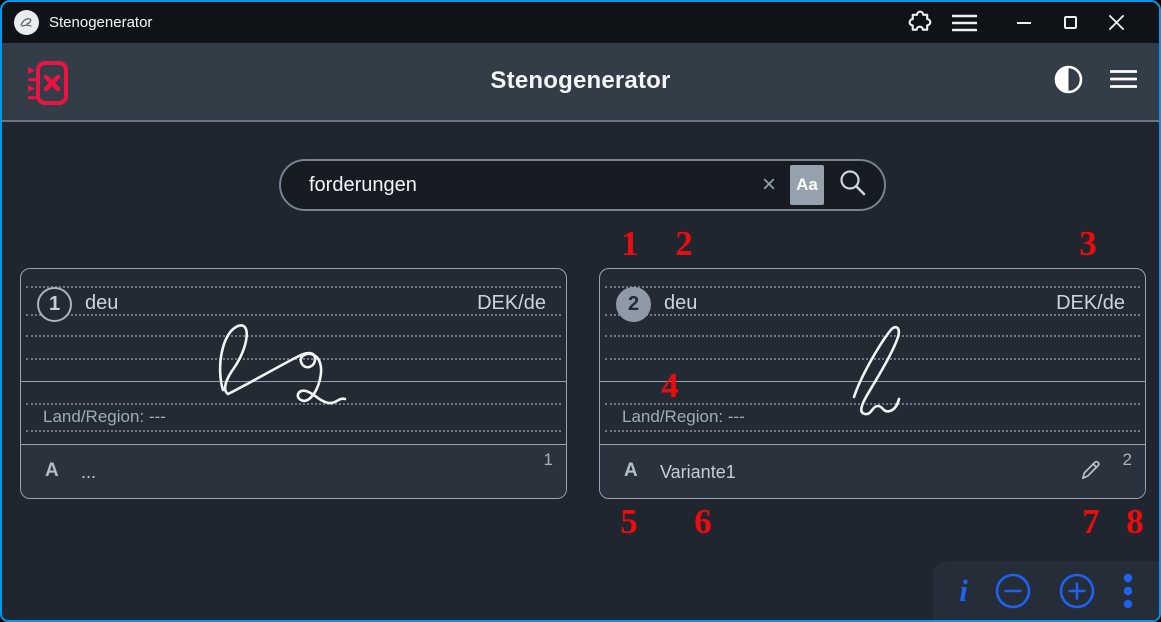 The height and width of the screenshot is (622, 1161). What do you see at coordinates (26, 22) in the screenshot?
I see `app-logo-icon` at bounding box center [26, 22].